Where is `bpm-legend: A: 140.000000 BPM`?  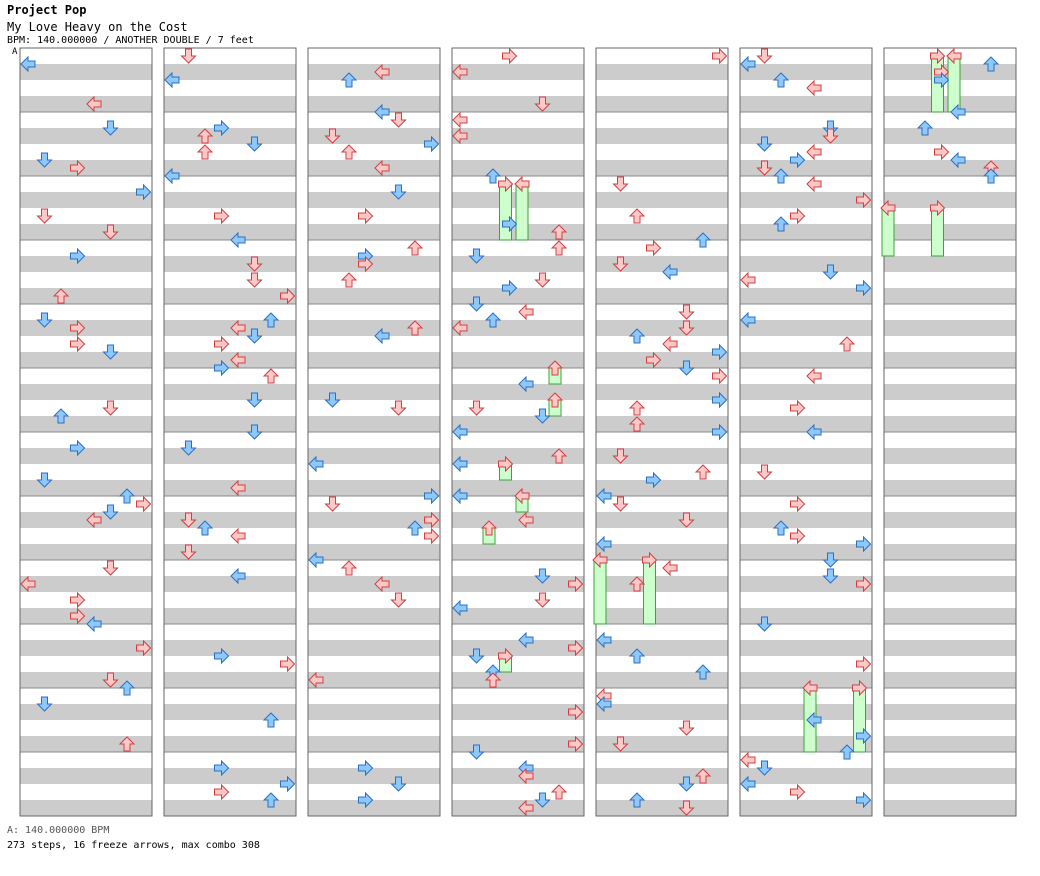 bpm-legend: A: 140.000000 BPM is located at coordinates (58, 830).